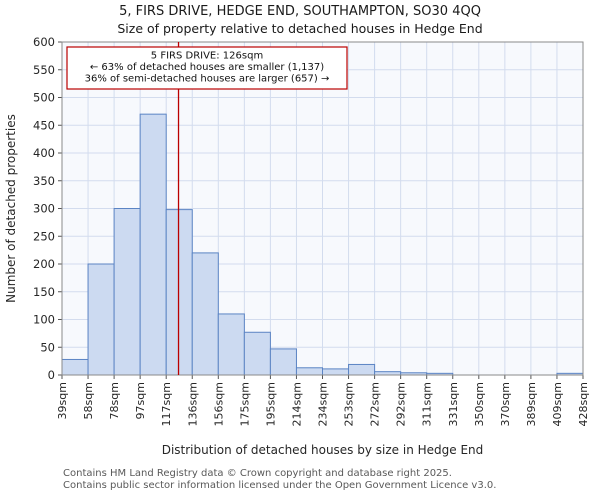 The width and height of the screenshot is (600, 500). I want to click on y-tick-label: 150, so click(44, 292).